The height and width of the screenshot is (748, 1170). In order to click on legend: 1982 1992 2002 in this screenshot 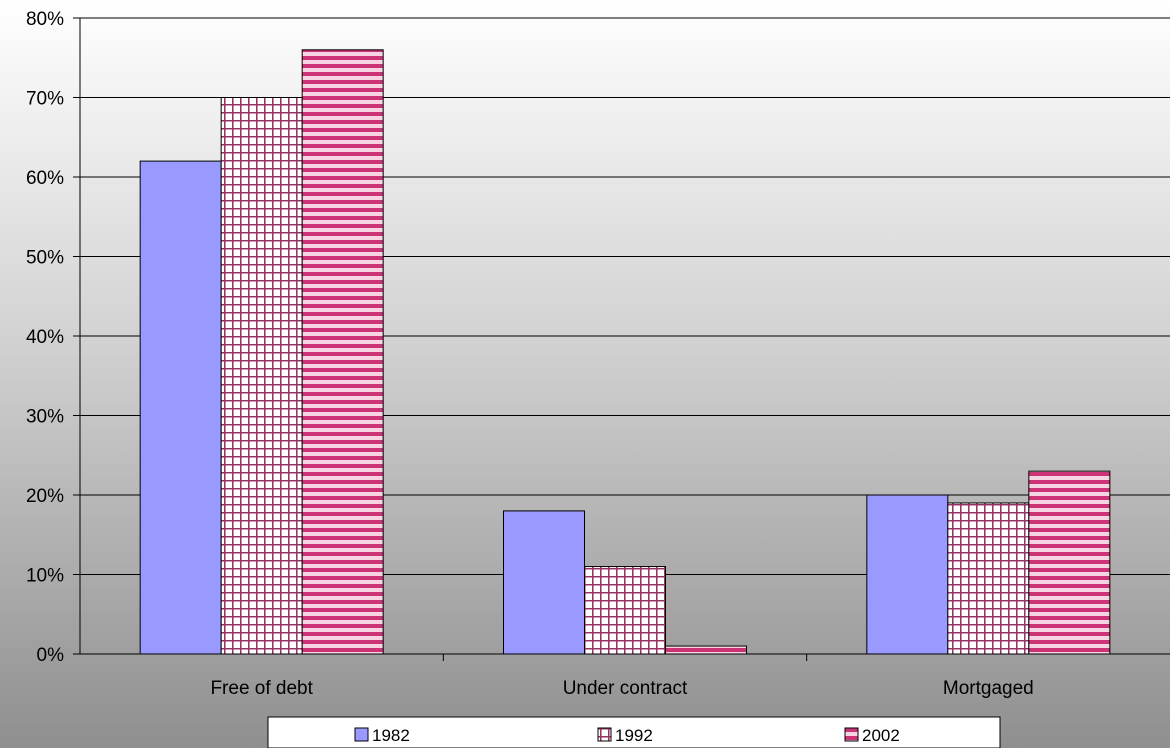, I will do `click(634, 732)`.